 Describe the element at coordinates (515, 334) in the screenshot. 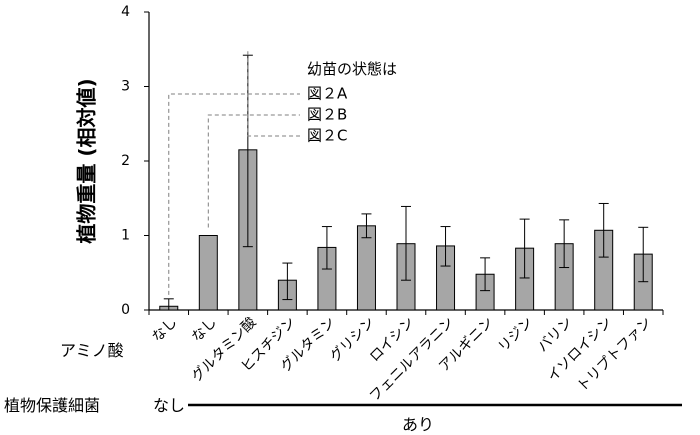

I see `category-label: リジン` at that location.